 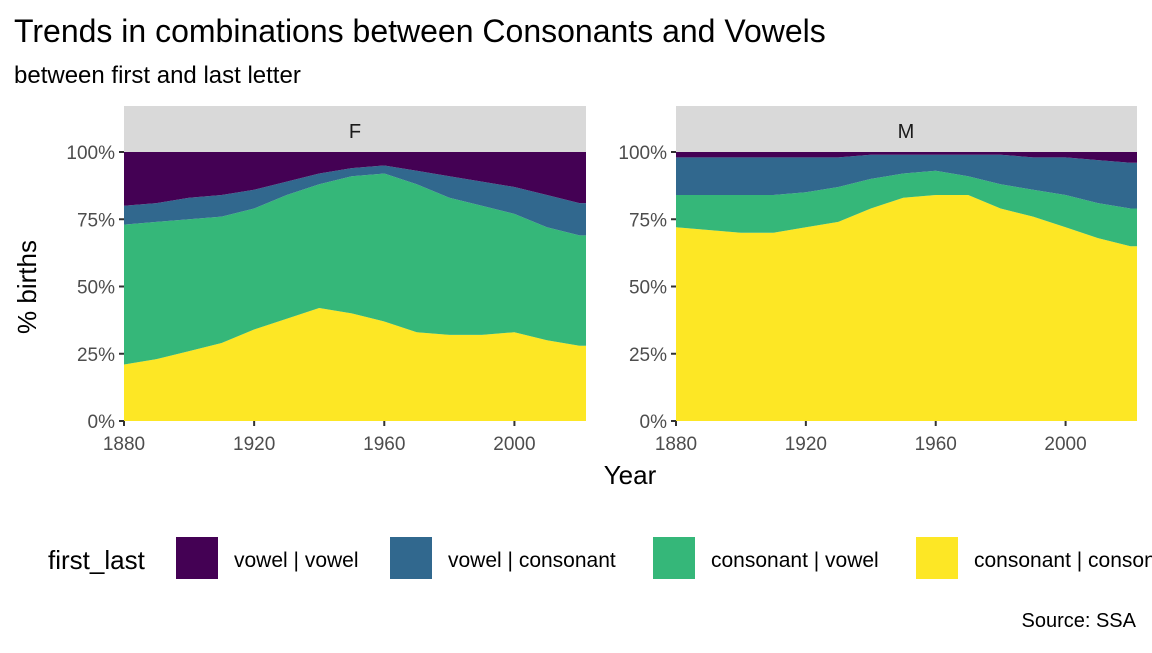 What do you see at coordinates (630, 475) in the screenshot?
I see `x-axis-title: Year` at bounding box center [630, 475].